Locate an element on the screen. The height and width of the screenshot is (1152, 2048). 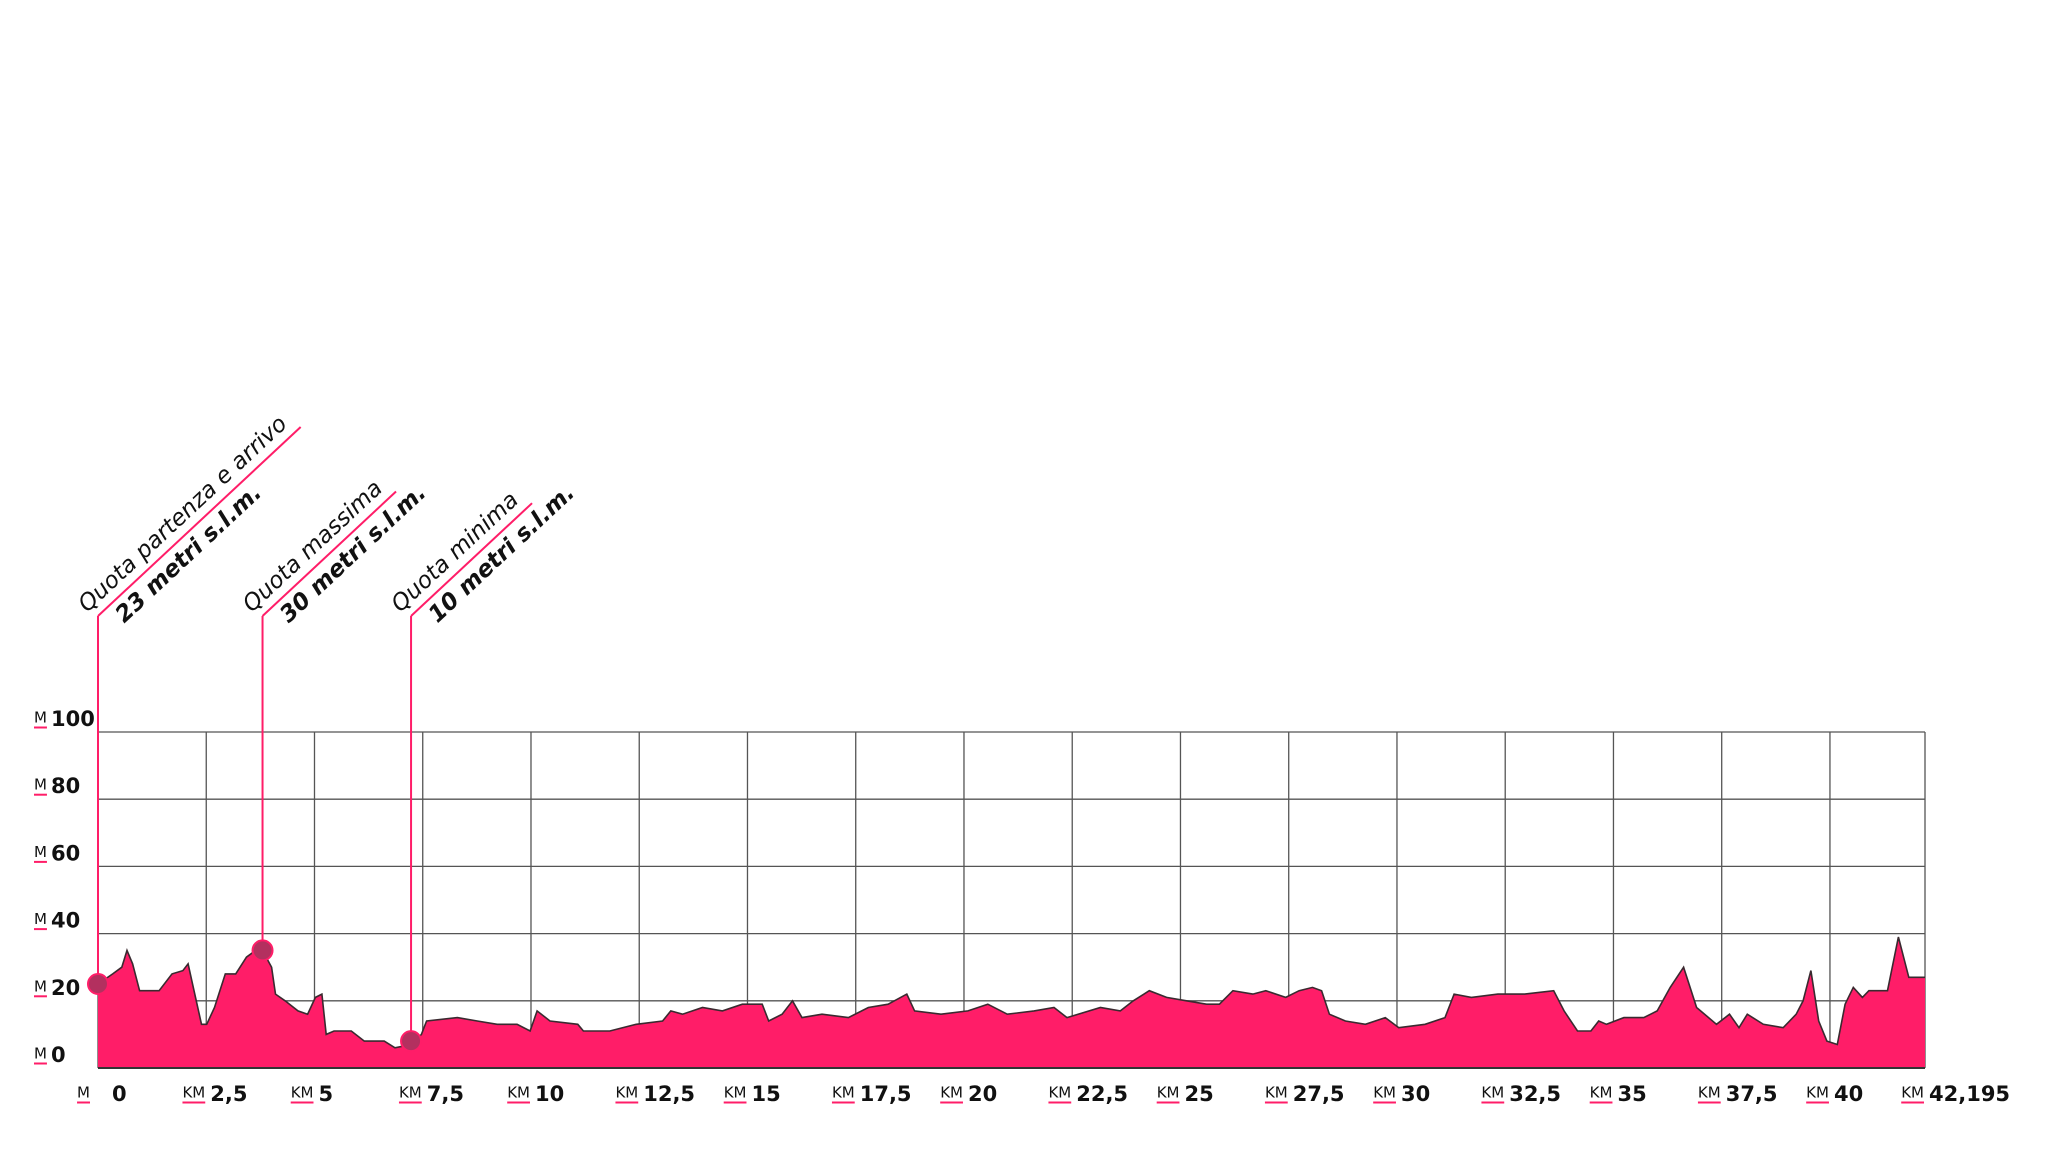
elevation-area is located at coordinates (1011, 1002).